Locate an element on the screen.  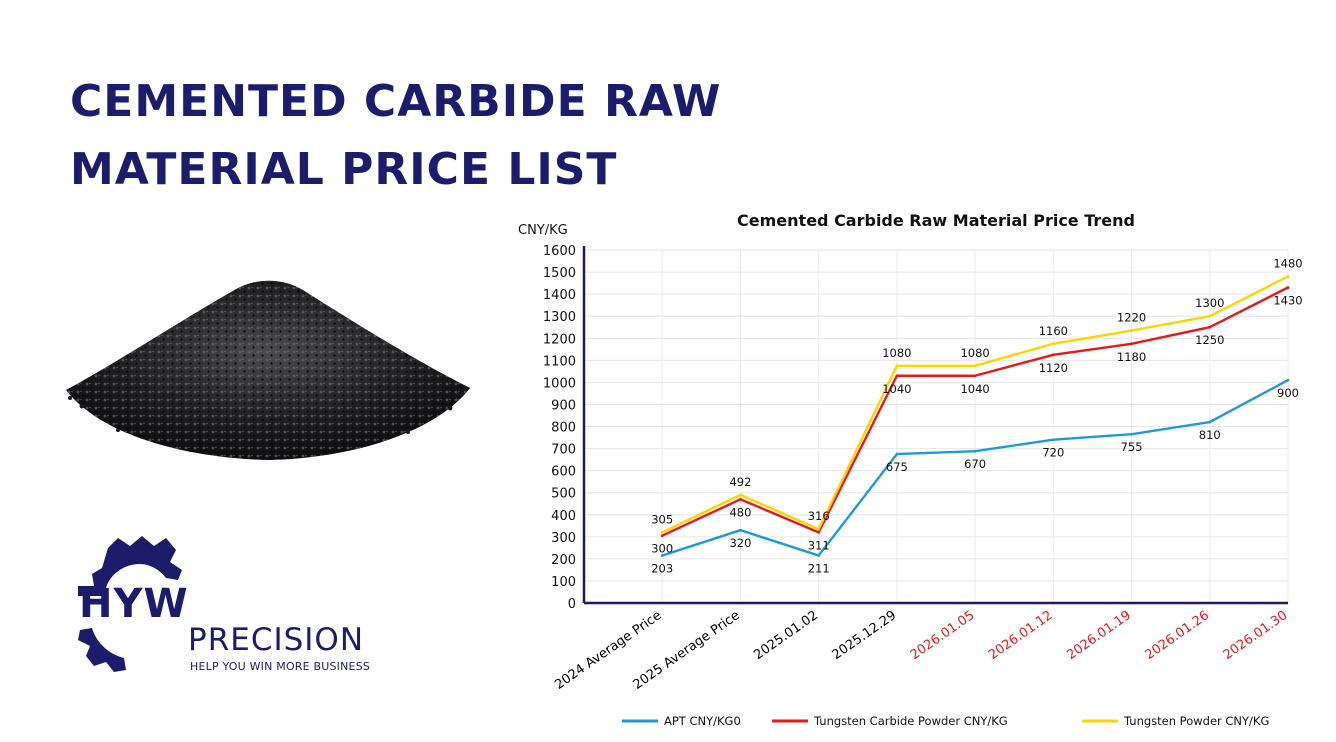
y-tick-label: 500 is located at coordinates (563, 494).